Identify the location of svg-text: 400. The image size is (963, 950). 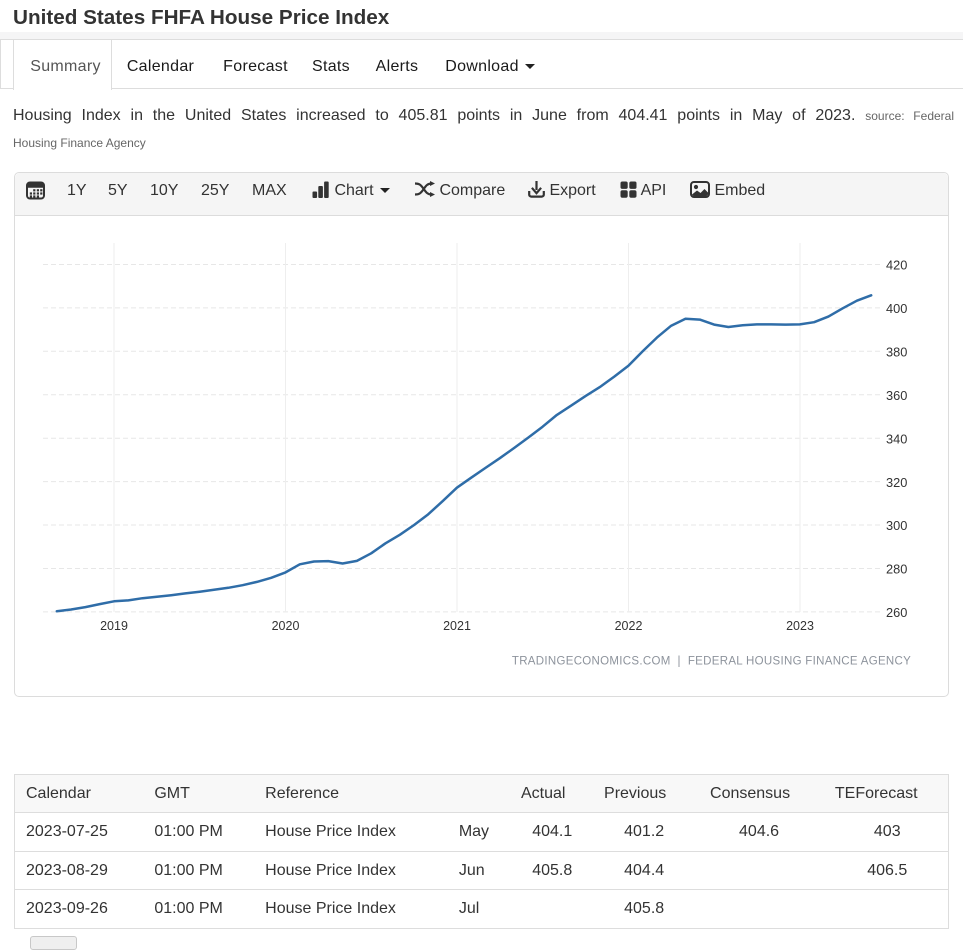
(896, 308).